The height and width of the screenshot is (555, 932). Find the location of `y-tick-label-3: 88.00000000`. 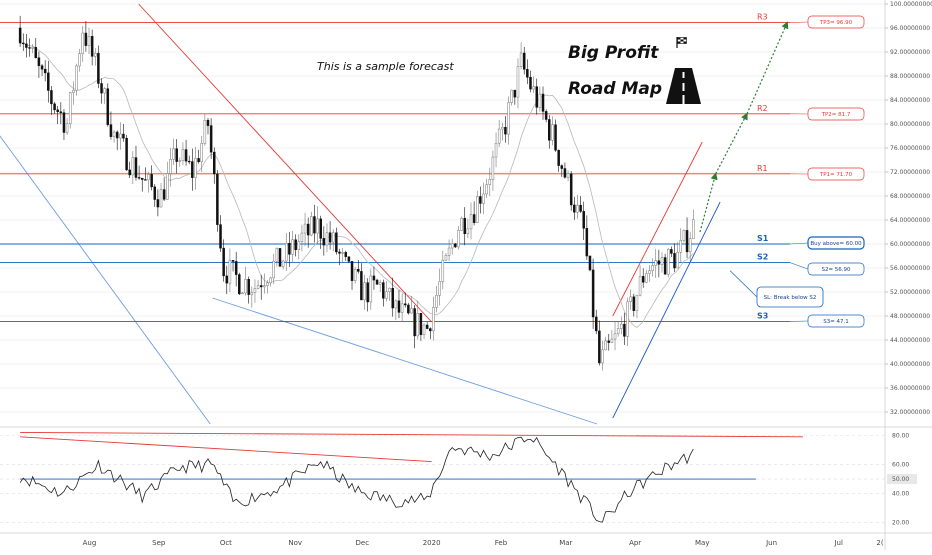

y-tick-label-3: 88.00000000 is located at coordinates (910, 76).